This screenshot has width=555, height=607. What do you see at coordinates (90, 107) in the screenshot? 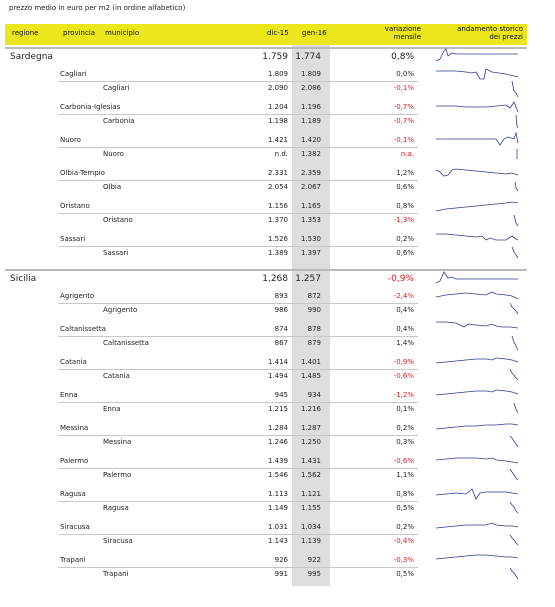
I see `region-0-province-1-name: Carbonia-Iglesias` at bounding box center [90, 107].